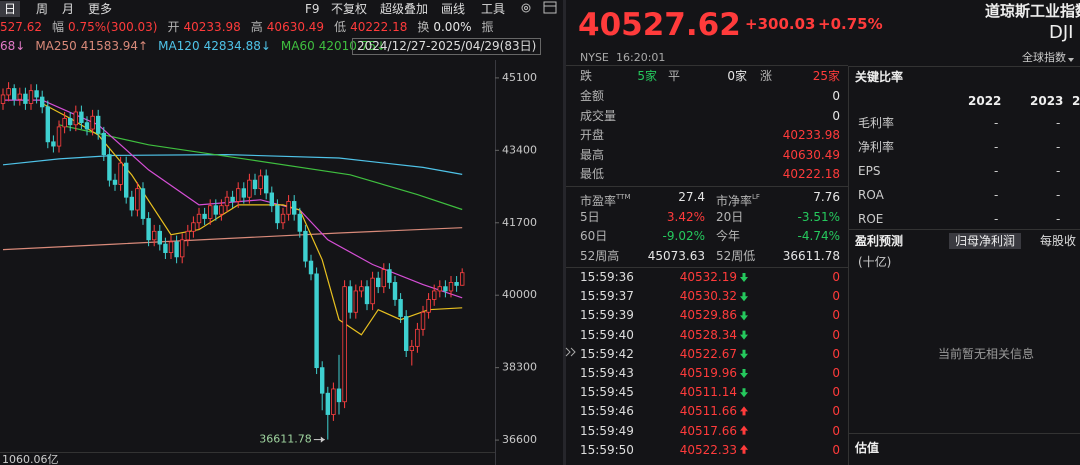 The image size is (1080, 465). Describe the element at coordinates (818, 236) in the screenshot. I see `metric-value: -4.74%` at that location.